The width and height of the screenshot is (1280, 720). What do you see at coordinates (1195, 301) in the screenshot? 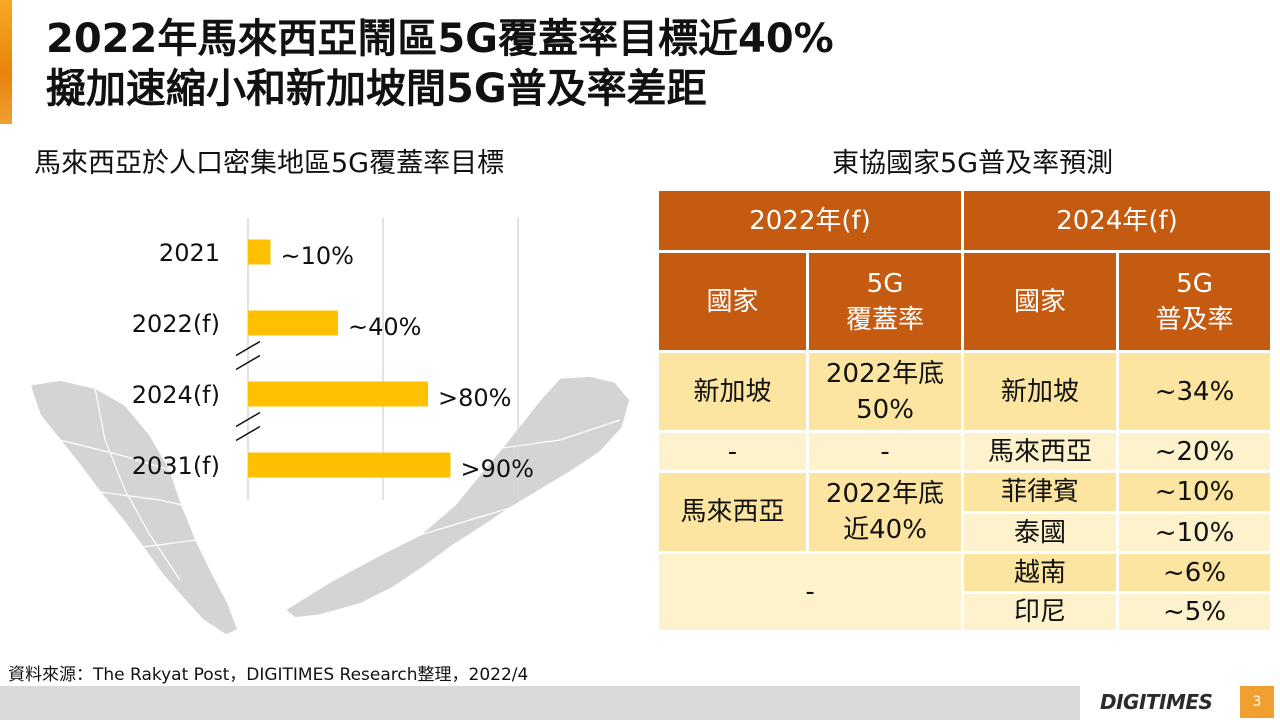
I see `col-penetration: 5G 普及率` at bounding box center [1195, 301].